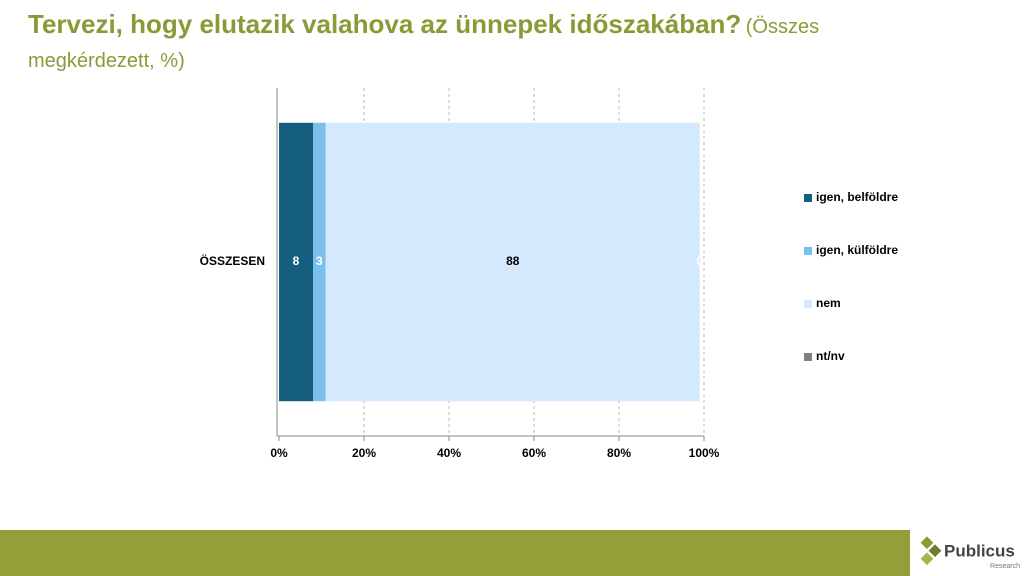  Describe the element at coordinates (704, 453) in the screenshot. I see `x-tick-label: 100%` at that location.